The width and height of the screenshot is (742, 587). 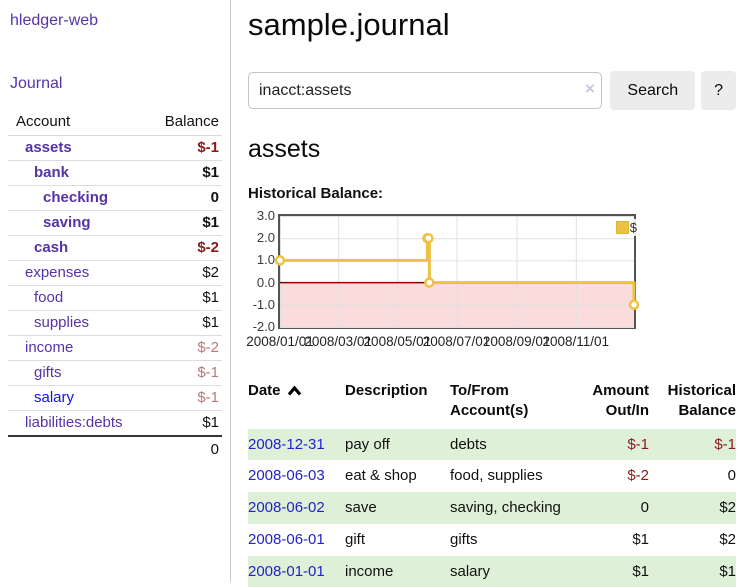 I want to click on account-row: income $-2, so click(x=115, y=348).